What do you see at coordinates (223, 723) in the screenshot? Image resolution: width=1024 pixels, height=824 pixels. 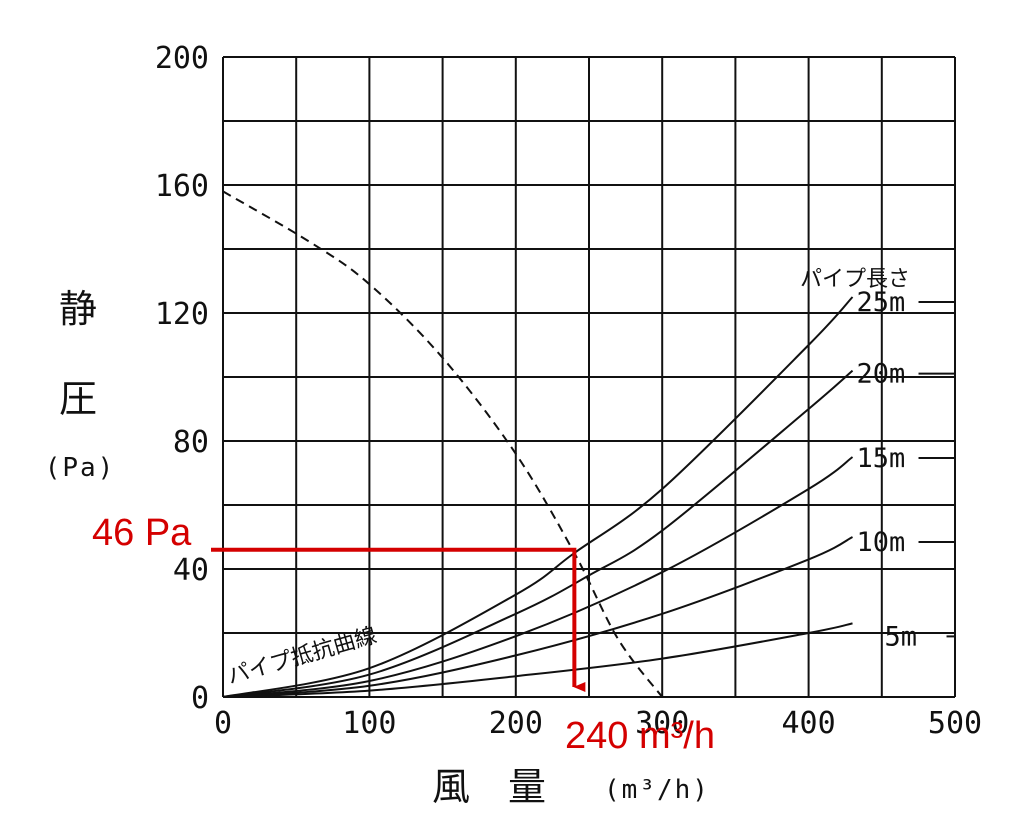 I see `x-tick-label: 0` at bounding box center [223, 723].